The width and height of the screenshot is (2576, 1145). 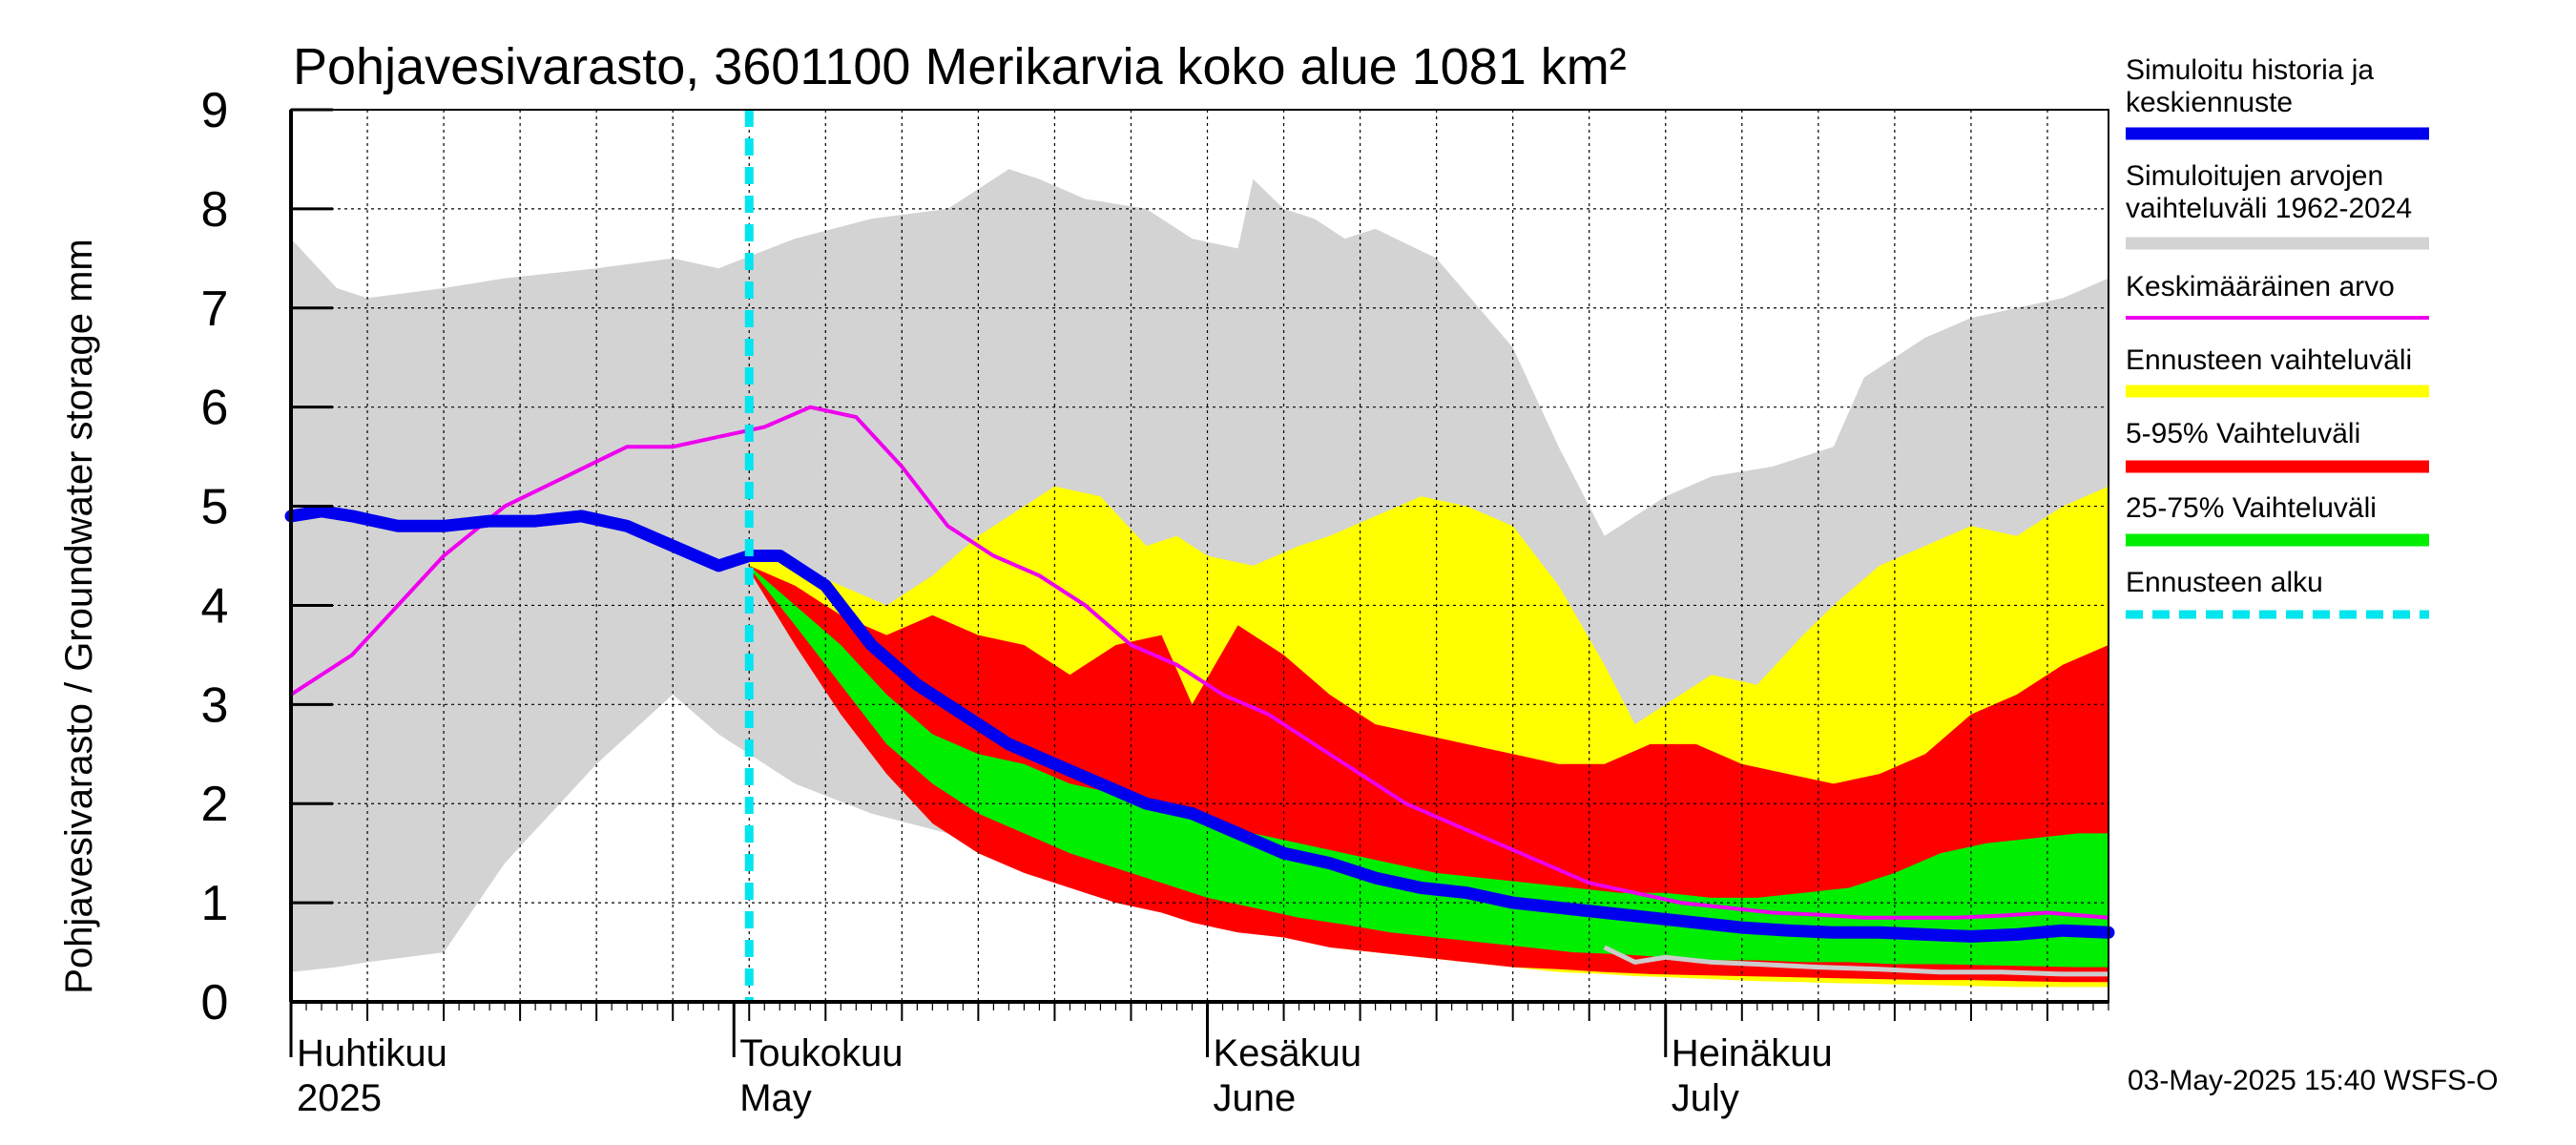 What do you see at coordinates (215, 1003) in the screenshot?
I see `y-tick-label: 0` at bounding box center [215, 1003].